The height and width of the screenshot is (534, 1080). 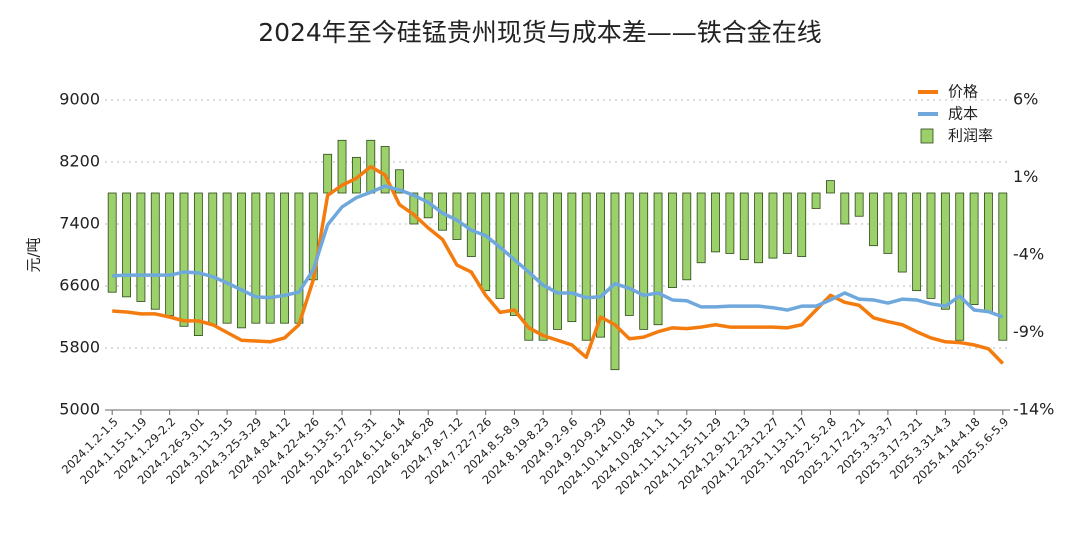 I want to click on y2-tick-label: -14%, so click(x=1033, y=409).